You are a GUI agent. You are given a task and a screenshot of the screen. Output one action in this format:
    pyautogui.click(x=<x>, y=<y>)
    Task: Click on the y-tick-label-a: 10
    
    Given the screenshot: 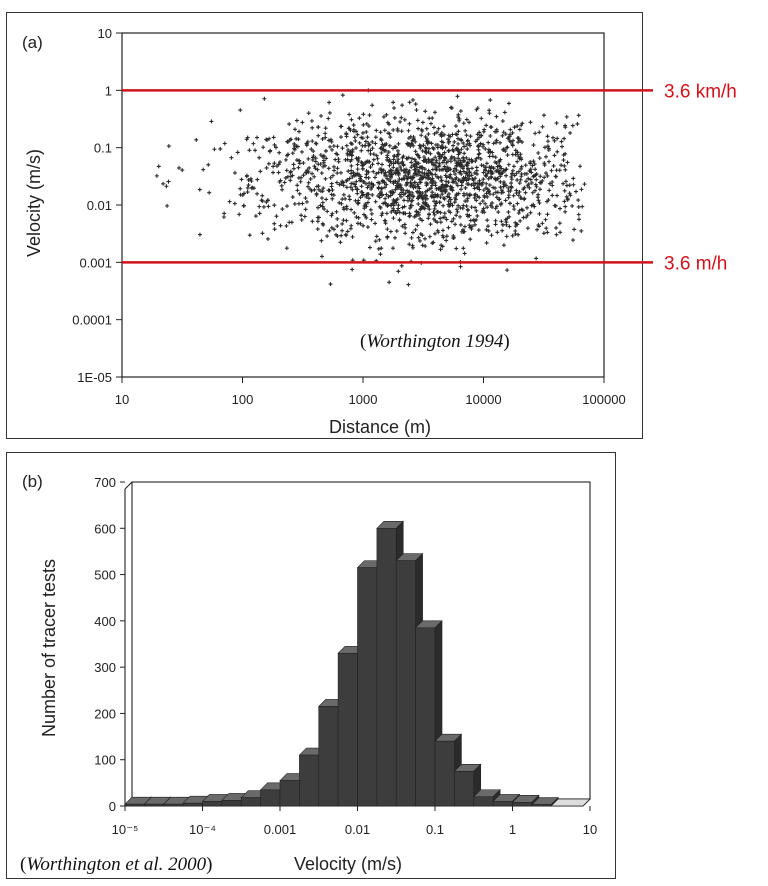 What is the action you would take?
    pyautogui.click(x=105, y=33)
    